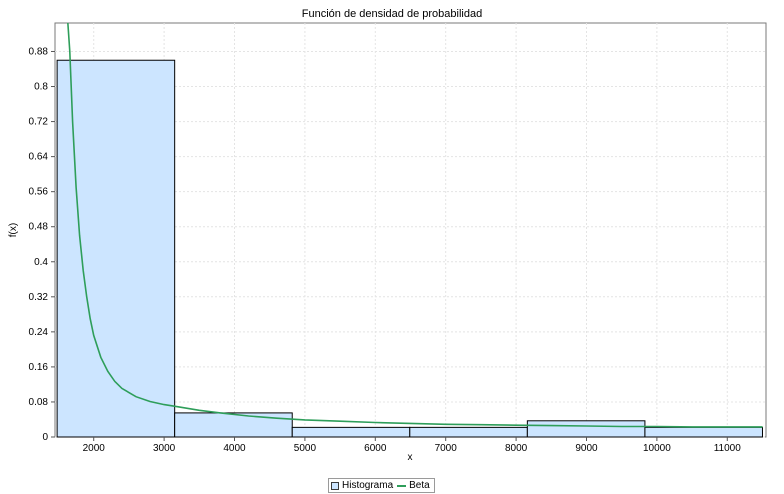 Image resolution: width=784 pixels, height=494 pixels. I want to click on legend-item-histograma: Histograma, so click(362, 485).